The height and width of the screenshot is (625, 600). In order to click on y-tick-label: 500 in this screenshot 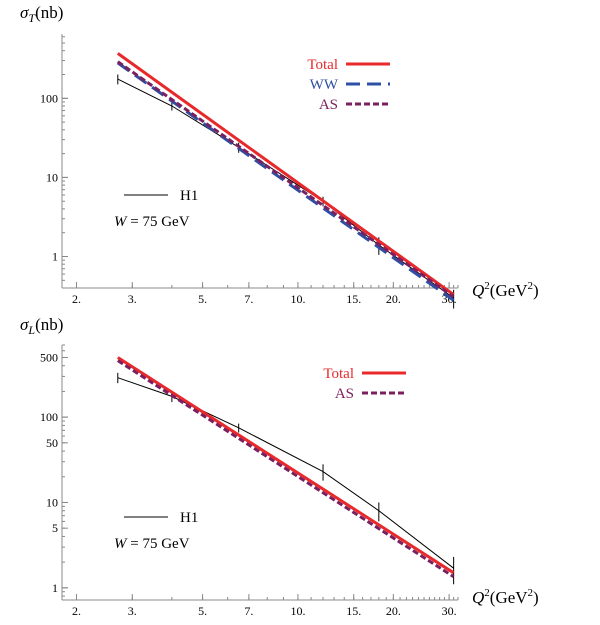, I will do `click(49, 357)`.